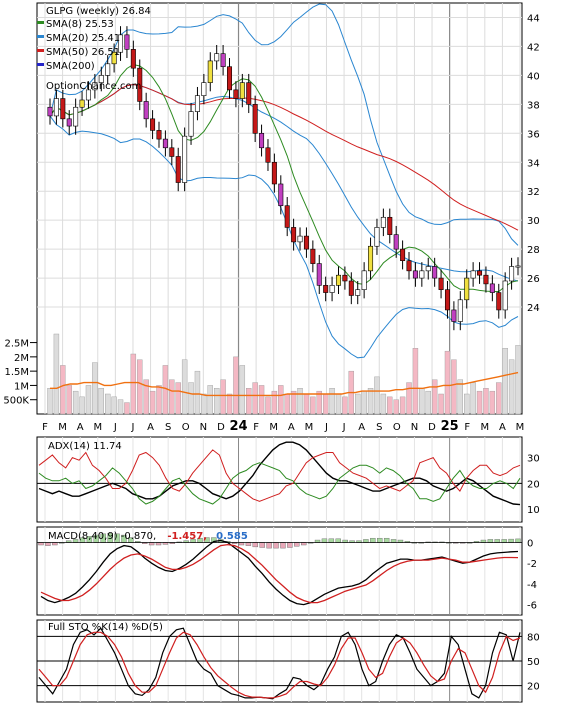 The width and height of the screenshot is (566, 706). What do you see at coordinates (21, 386) in the screenshot?
I see `vol-tick-label: 1M` at bounding box center [21, 386].